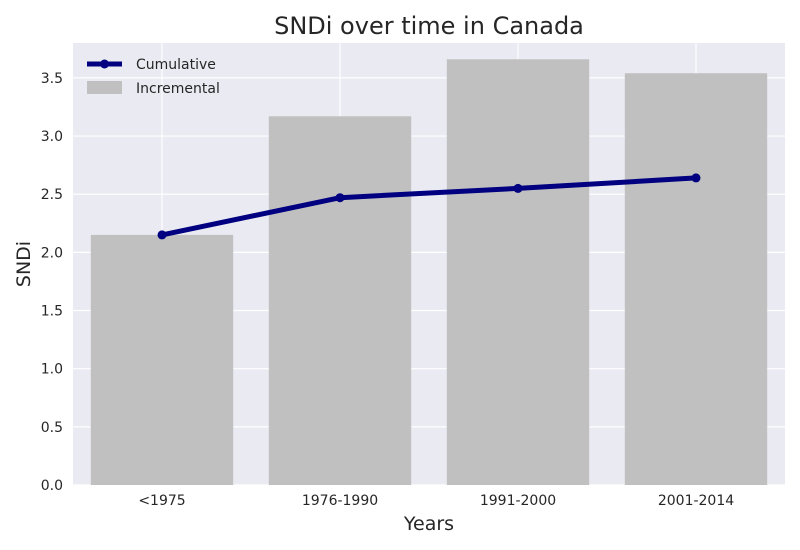 The width and height of the screenshot is (800, 550). Describe the element at coordinates (52, 428) in the screenshot. I see `y-tick-label: 0.5` at that location.